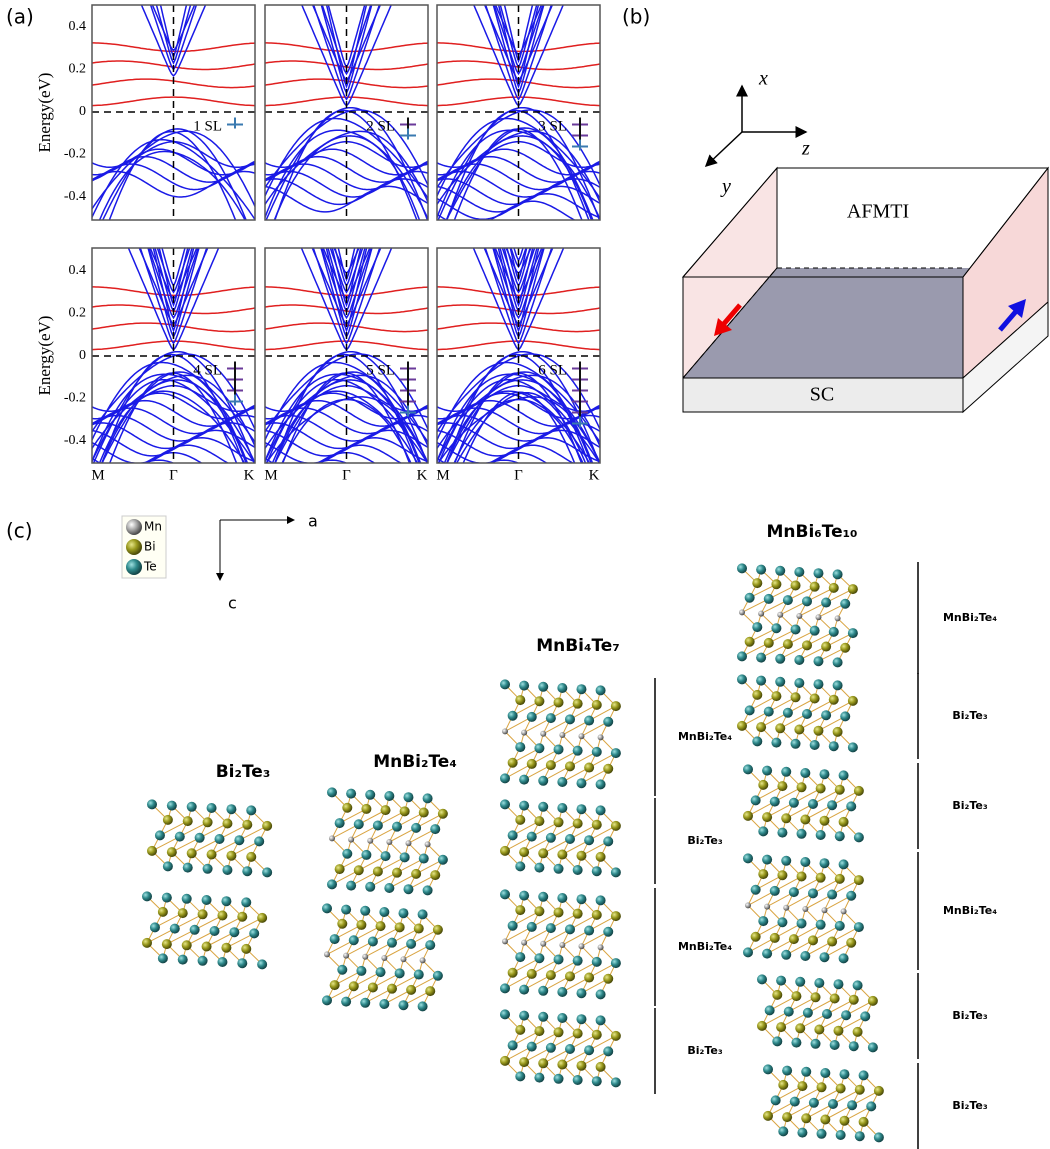 This screenshot has width=1050, height=1149. Describe the element at coordinates (144, 547) in the screenshot. I see `legend: Mn Bi Te` at that location.